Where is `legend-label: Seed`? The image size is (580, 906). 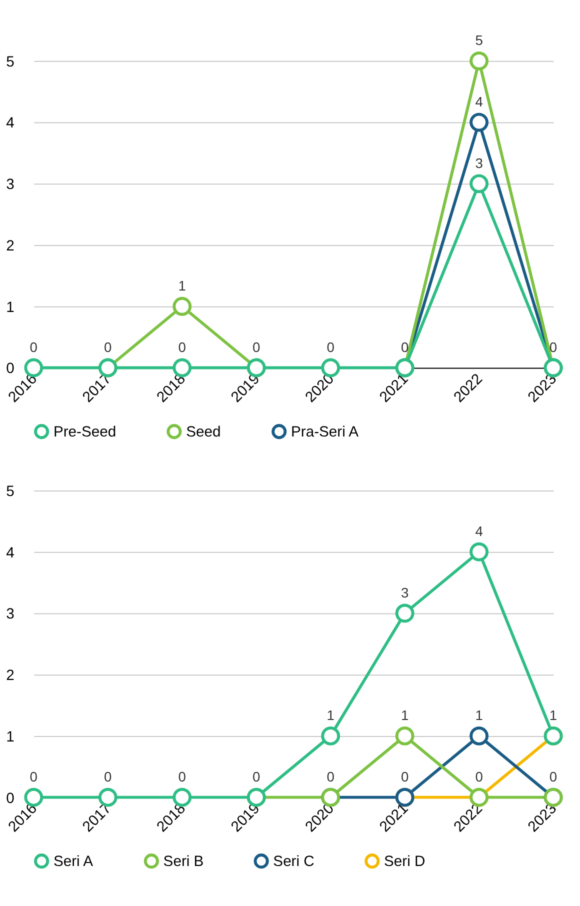 legend-label: Seed is located at coordinates (203, 432).